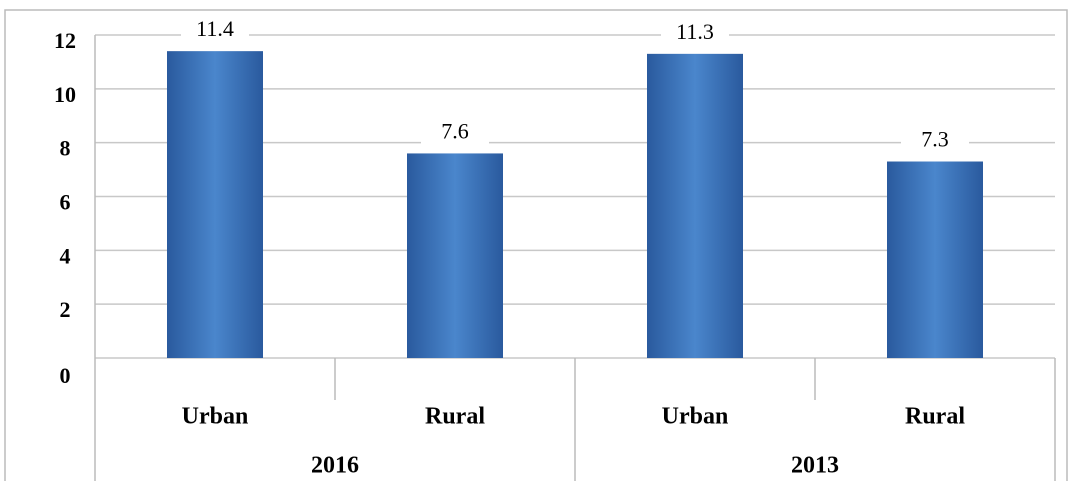 This screenshot has width=1074, height=481. I want to click on value-label: 11.4, so click(215, 28).